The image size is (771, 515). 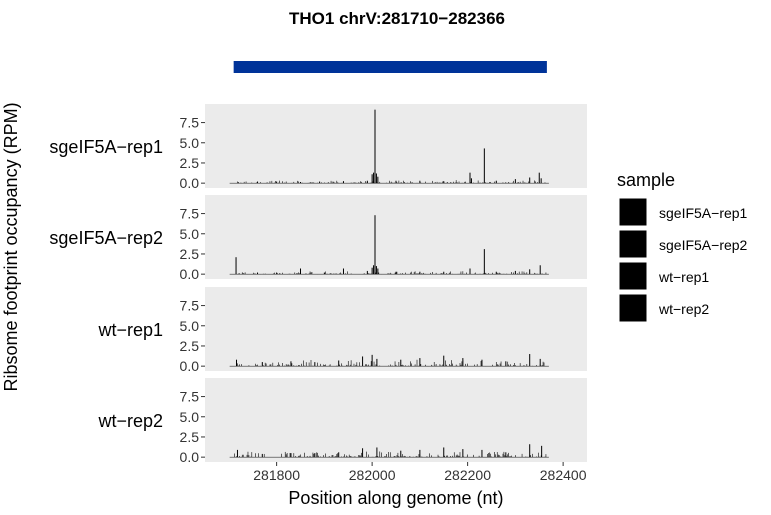 What do you see at coordinates (276, 475) in the screenshot?
I see `x-tick-label: 281800` at bounding box center [276, 475].